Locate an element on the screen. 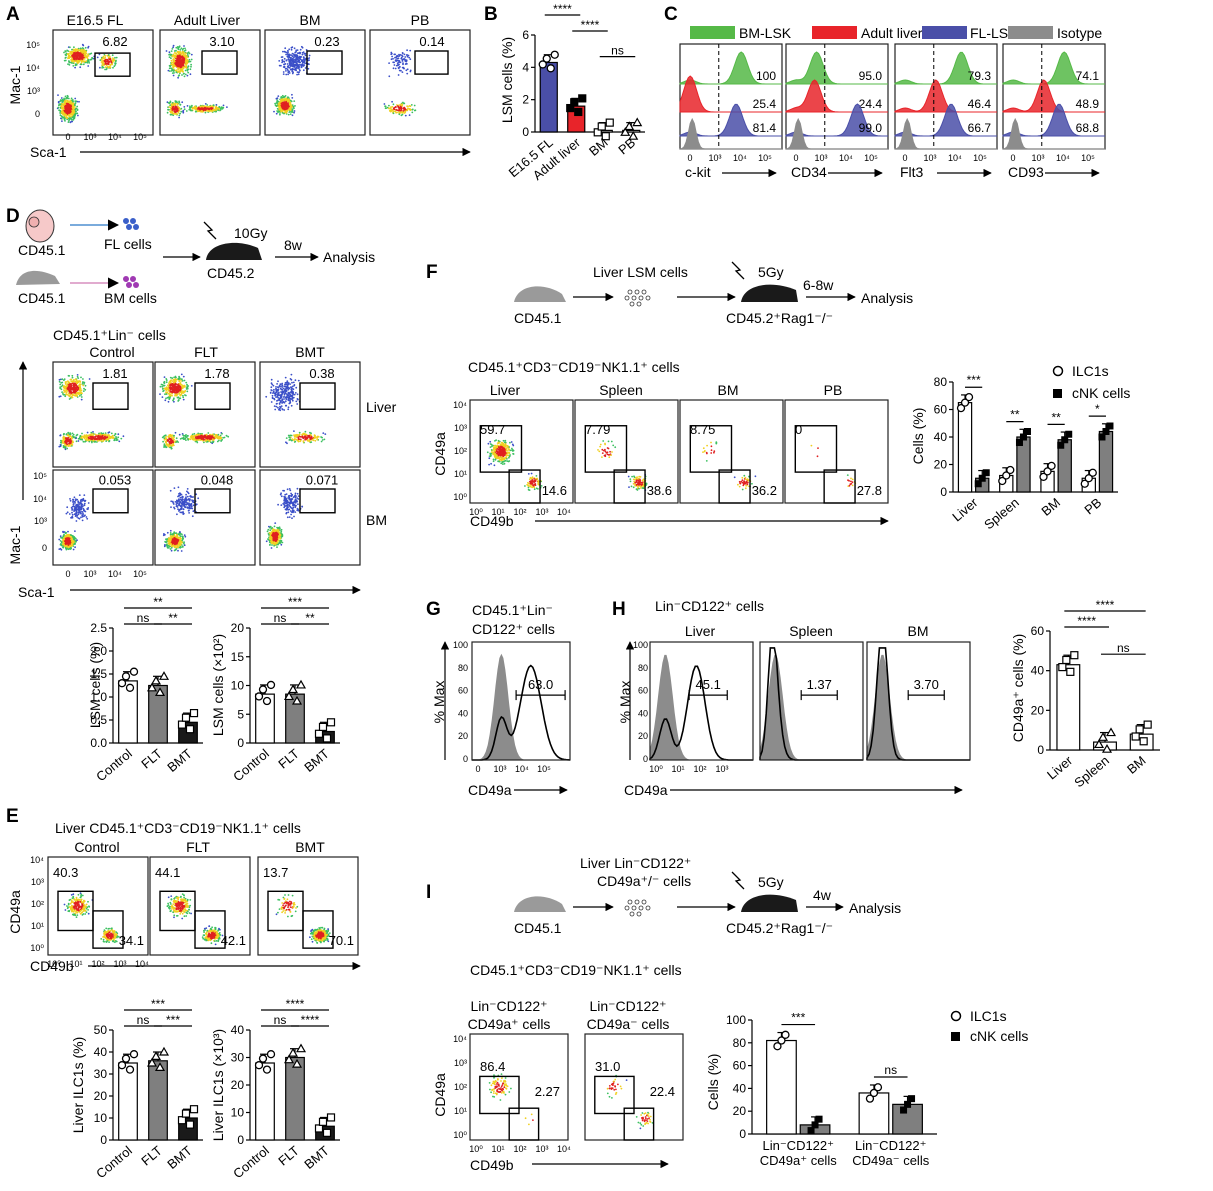  panel-c-pct: 24.4 is located at coordinates (871, 104).